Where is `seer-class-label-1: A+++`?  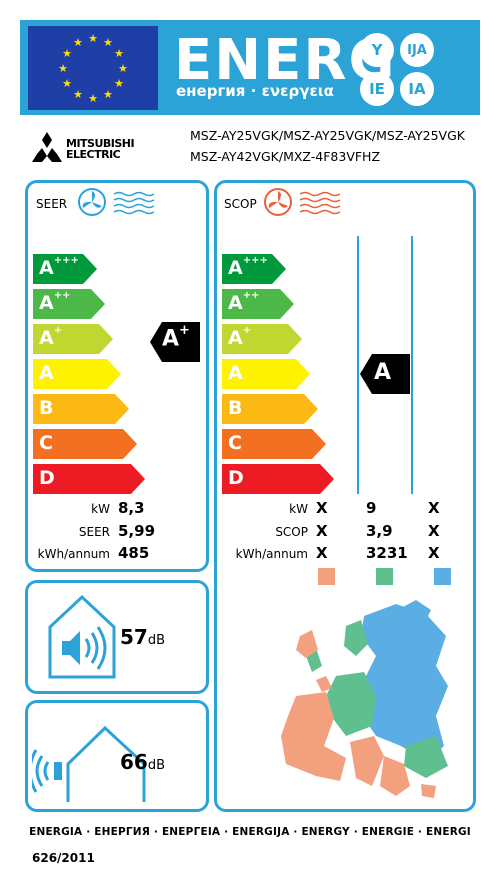 seer-class-label-1: A+++ is located at coordinates (59, 267).